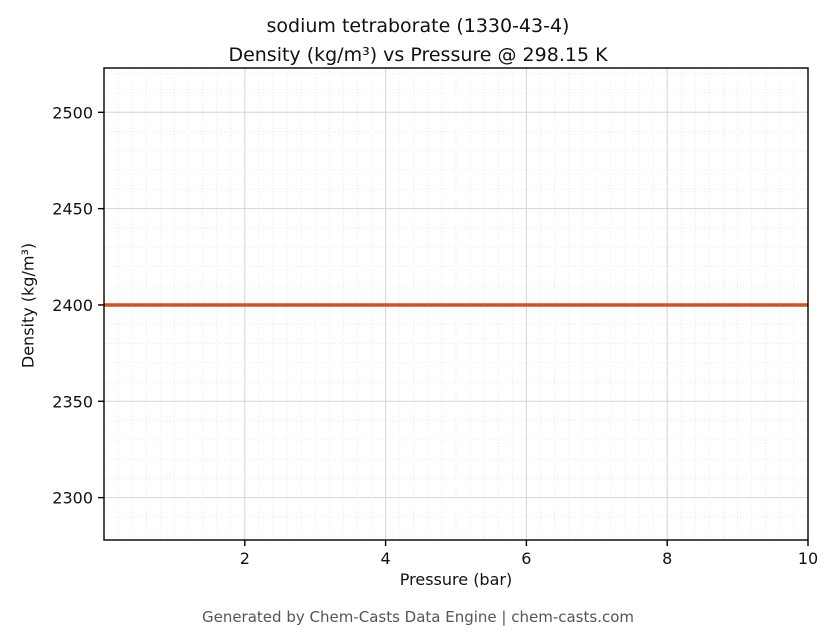  What do you see at coordinates (72, 305) in the screenshot?
I see `y-tick-label: 2400` at bounding box center [72, 305].